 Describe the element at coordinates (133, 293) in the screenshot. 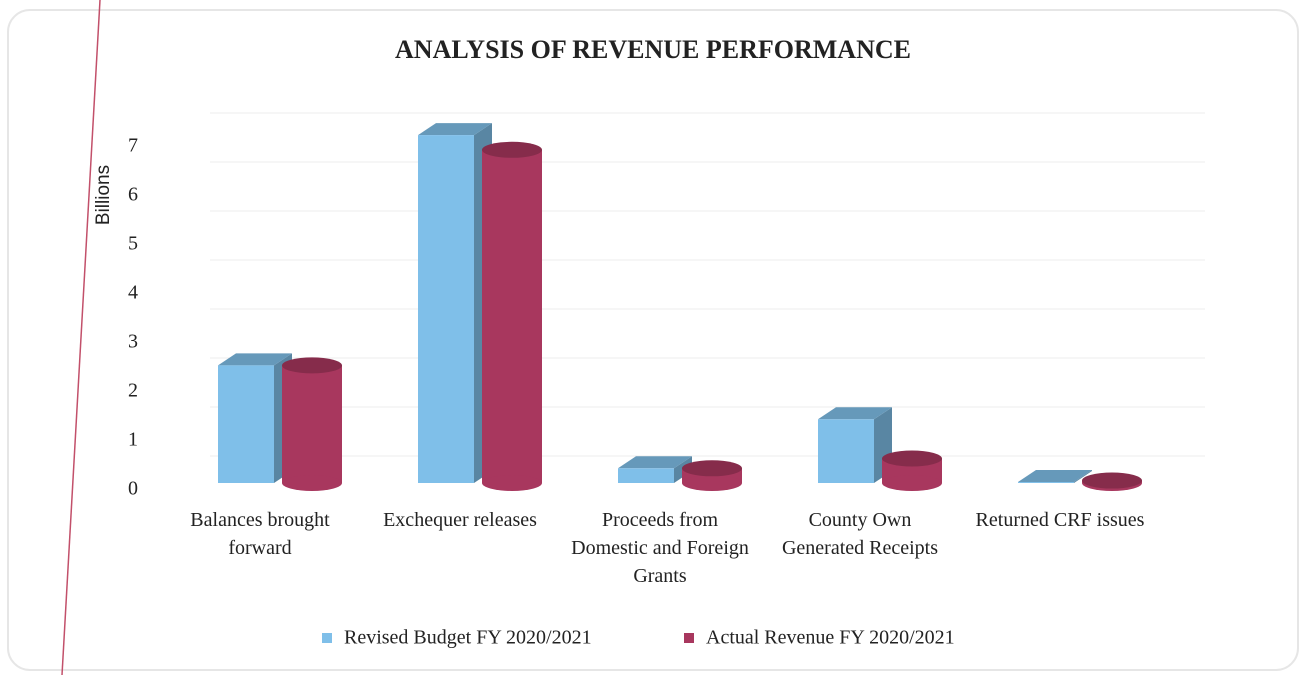

I see `y-tick-label: 4` at that location.